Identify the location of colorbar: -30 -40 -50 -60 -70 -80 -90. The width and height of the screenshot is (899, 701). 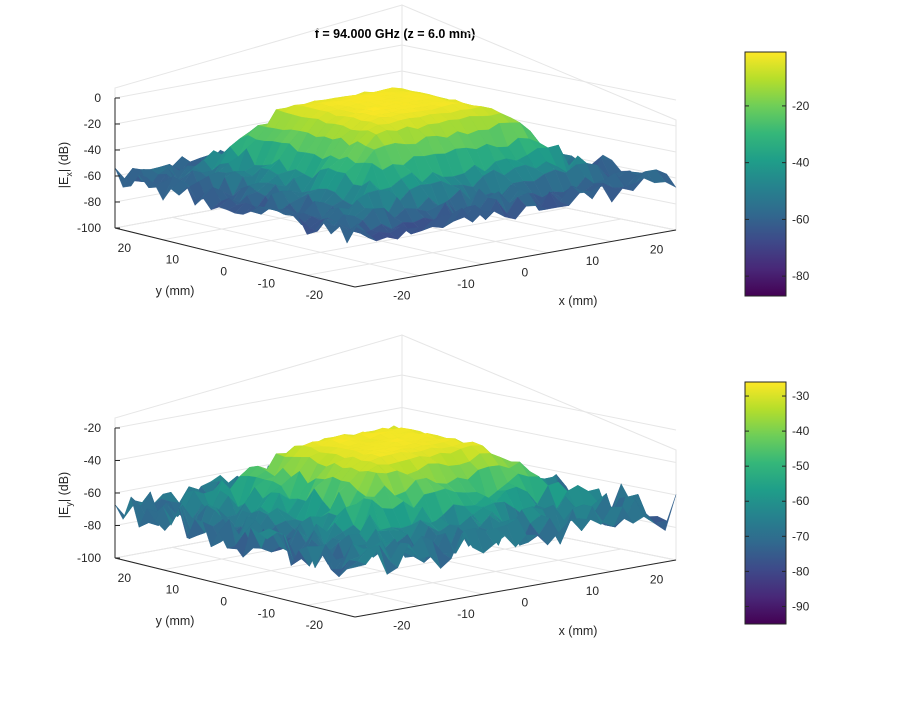
(777, 503).